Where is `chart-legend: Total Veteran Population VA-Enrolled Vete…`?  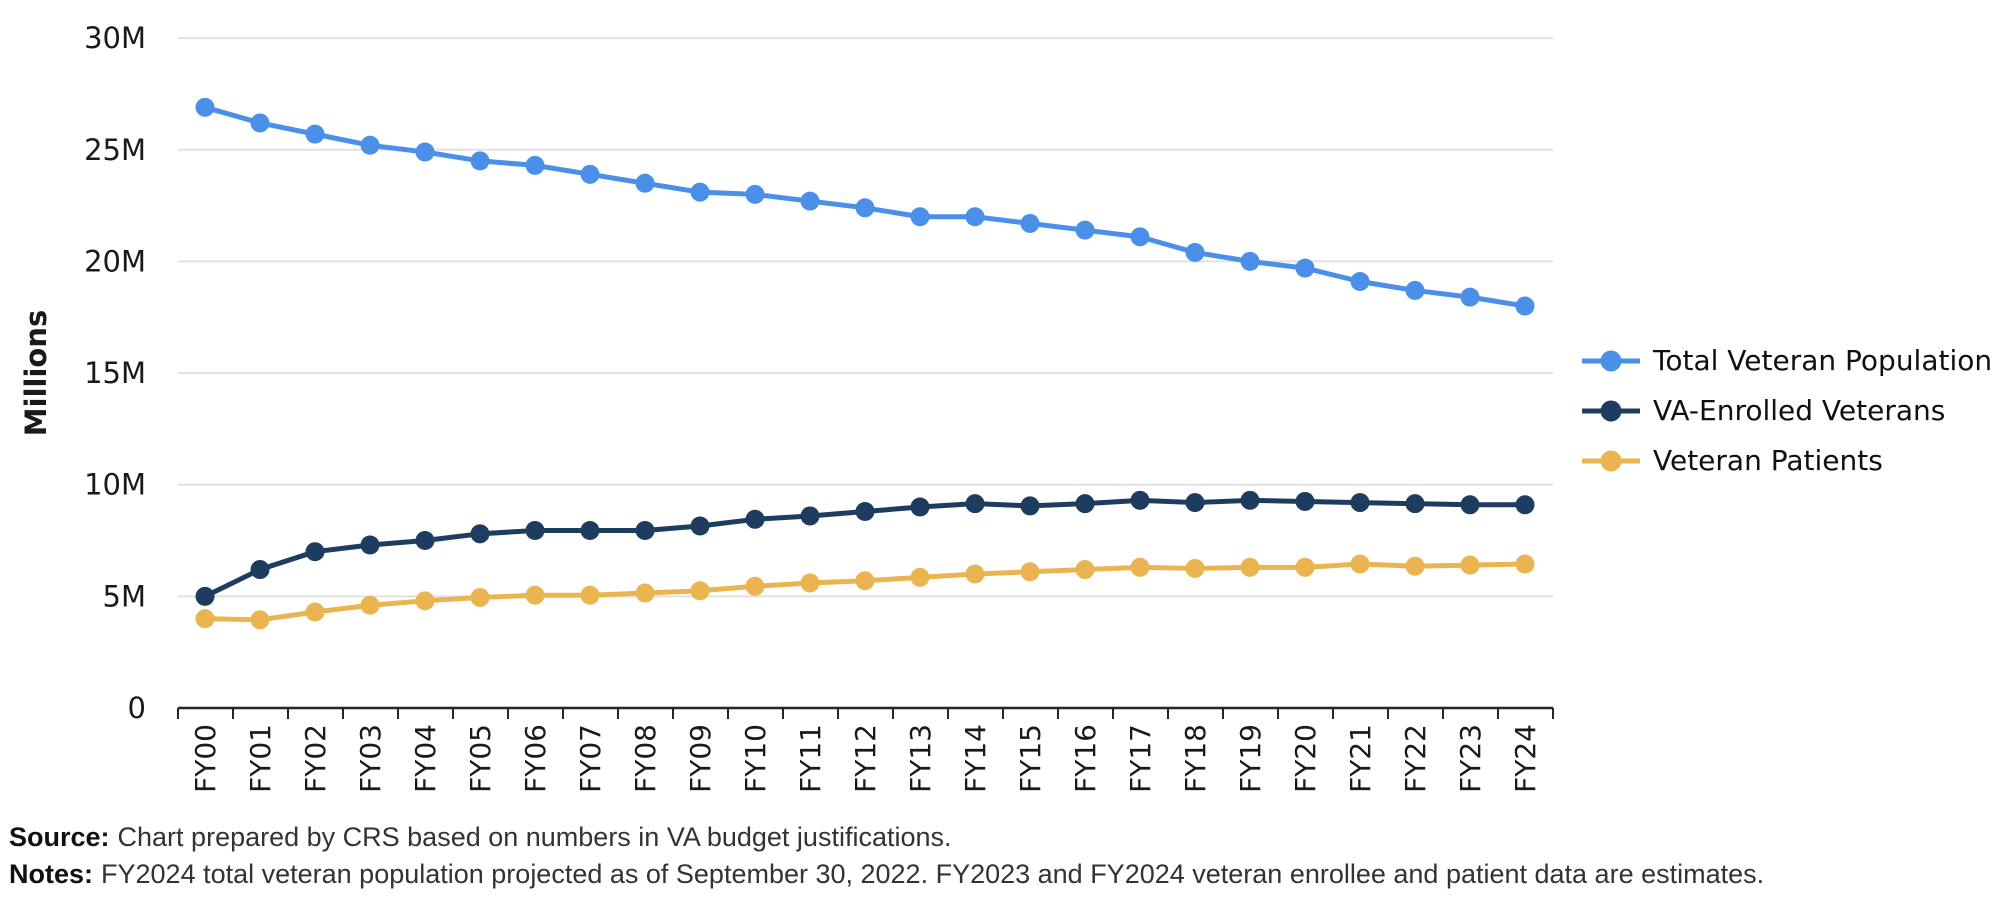 chart-legend: Total Veteran Population VA-Enrolled Vete… is located at coordinates (1787, 421).